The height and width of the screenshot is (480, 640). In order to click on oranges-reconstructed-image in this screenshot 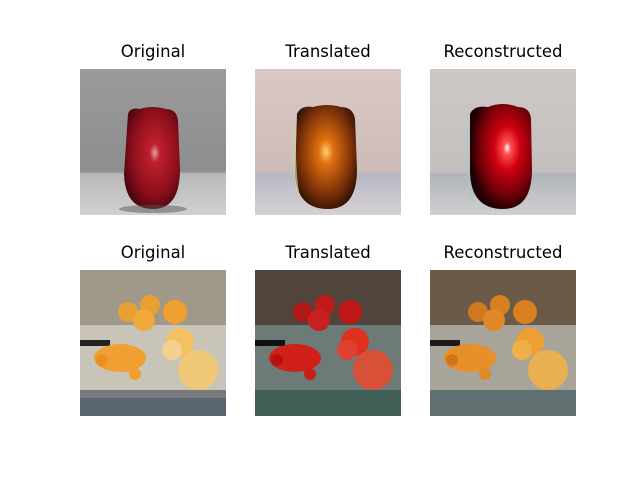, I will do `click(503, 343)`.